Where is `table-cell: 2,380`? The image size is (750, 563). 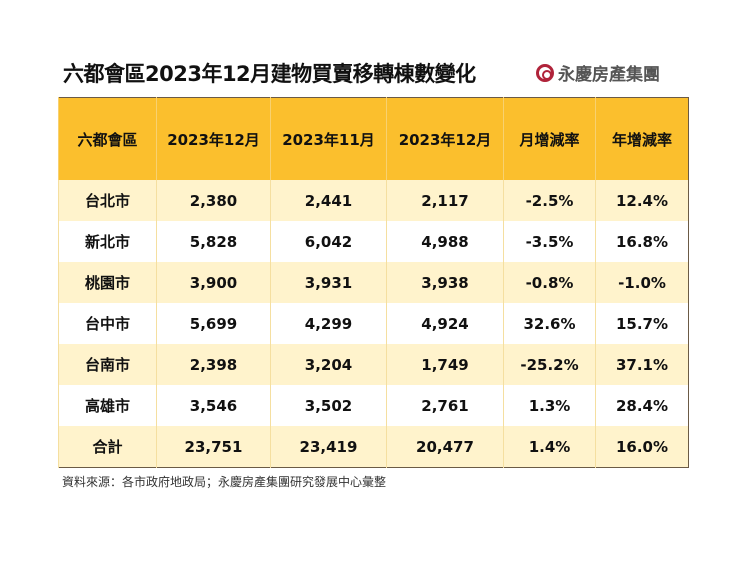 table-cell: 2,380 is located at coordinates (213, 200).